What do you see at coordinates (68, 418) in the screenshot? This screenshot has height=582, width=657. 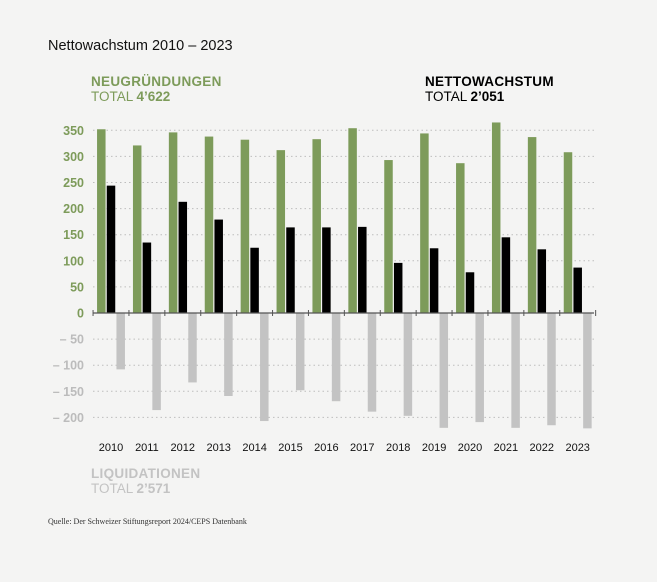 I see `y-tick-label: – 200` at bounding box center [68, 418].